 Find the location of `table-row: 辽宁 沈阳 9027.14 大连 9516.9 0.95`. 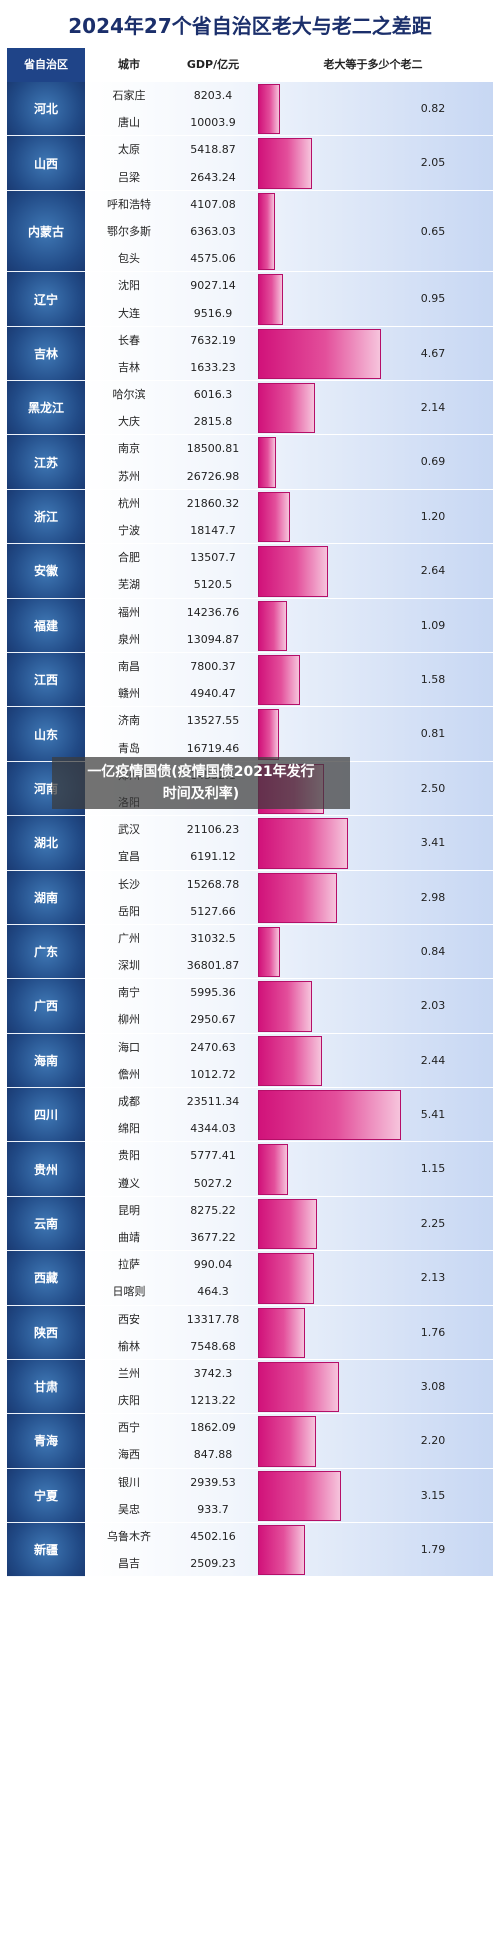

table-row: 辽宁 沈阳 9027.14 大连 9516.9 0.95 is located at coordinates (250, 299).